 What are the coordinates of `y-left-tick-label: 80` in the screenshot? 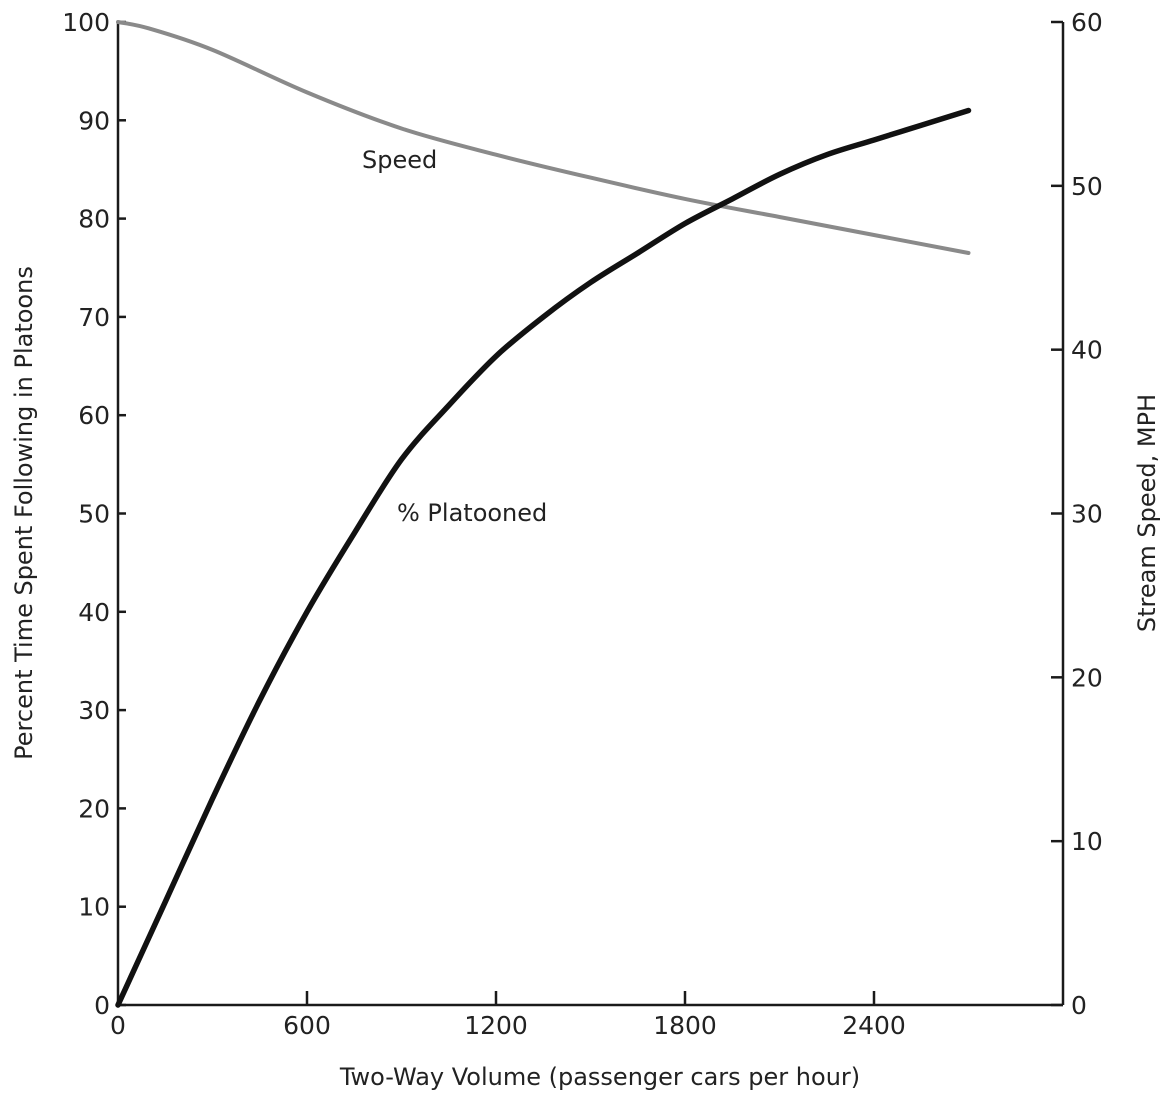 It's located at (94, 219).